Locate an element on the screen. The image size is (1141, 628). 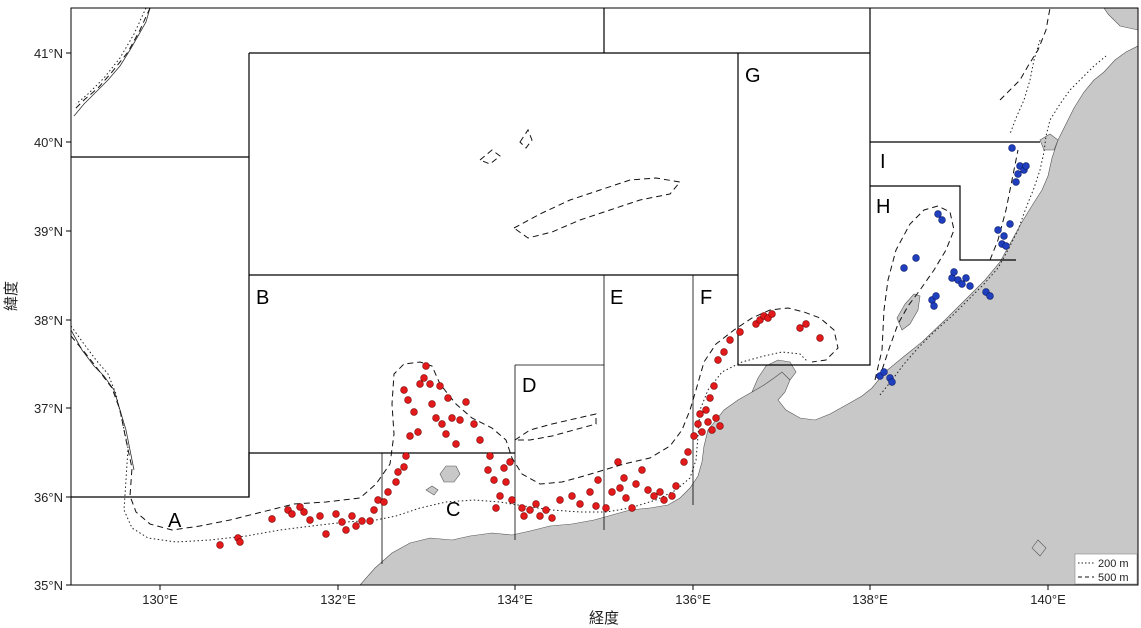
zone-label-f: F is located at coordinates (706, 298).